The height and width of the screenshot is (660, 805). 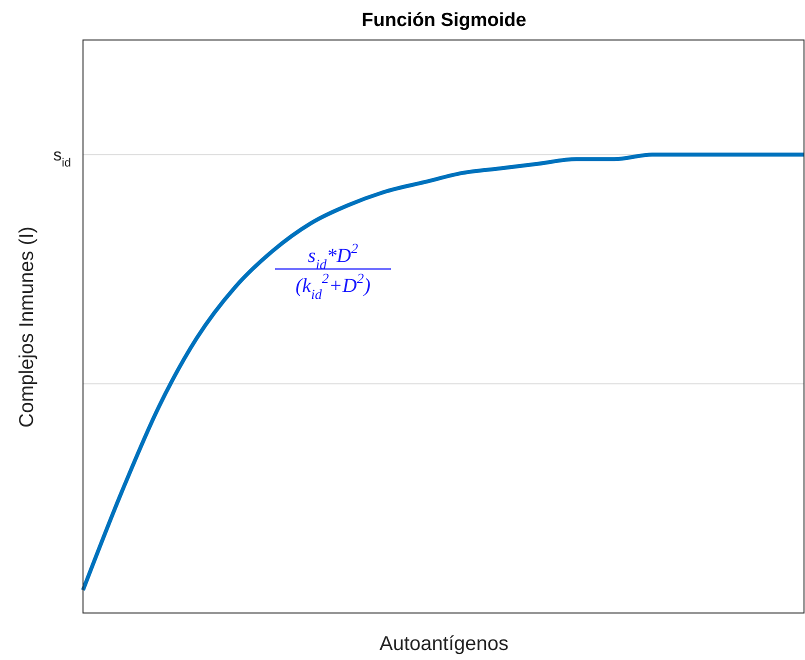 I want to click on x-axis-title: Autoantígenos, so click(x=444, y=644).